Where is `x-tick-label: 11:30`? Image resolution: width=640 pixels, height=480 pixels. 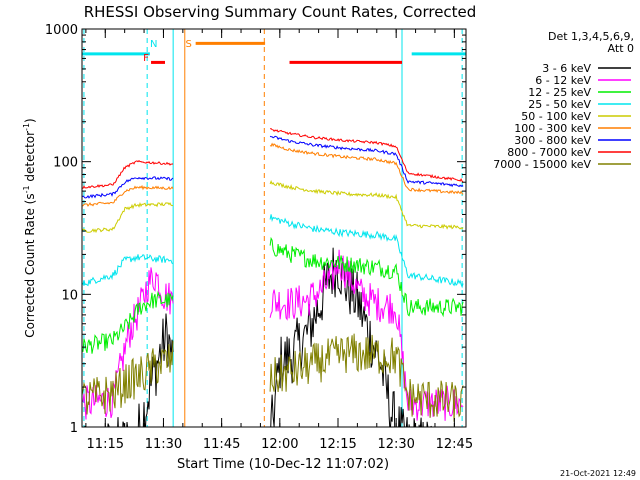 x-tick-label: 11:30 is located at coordinates (163, 444).